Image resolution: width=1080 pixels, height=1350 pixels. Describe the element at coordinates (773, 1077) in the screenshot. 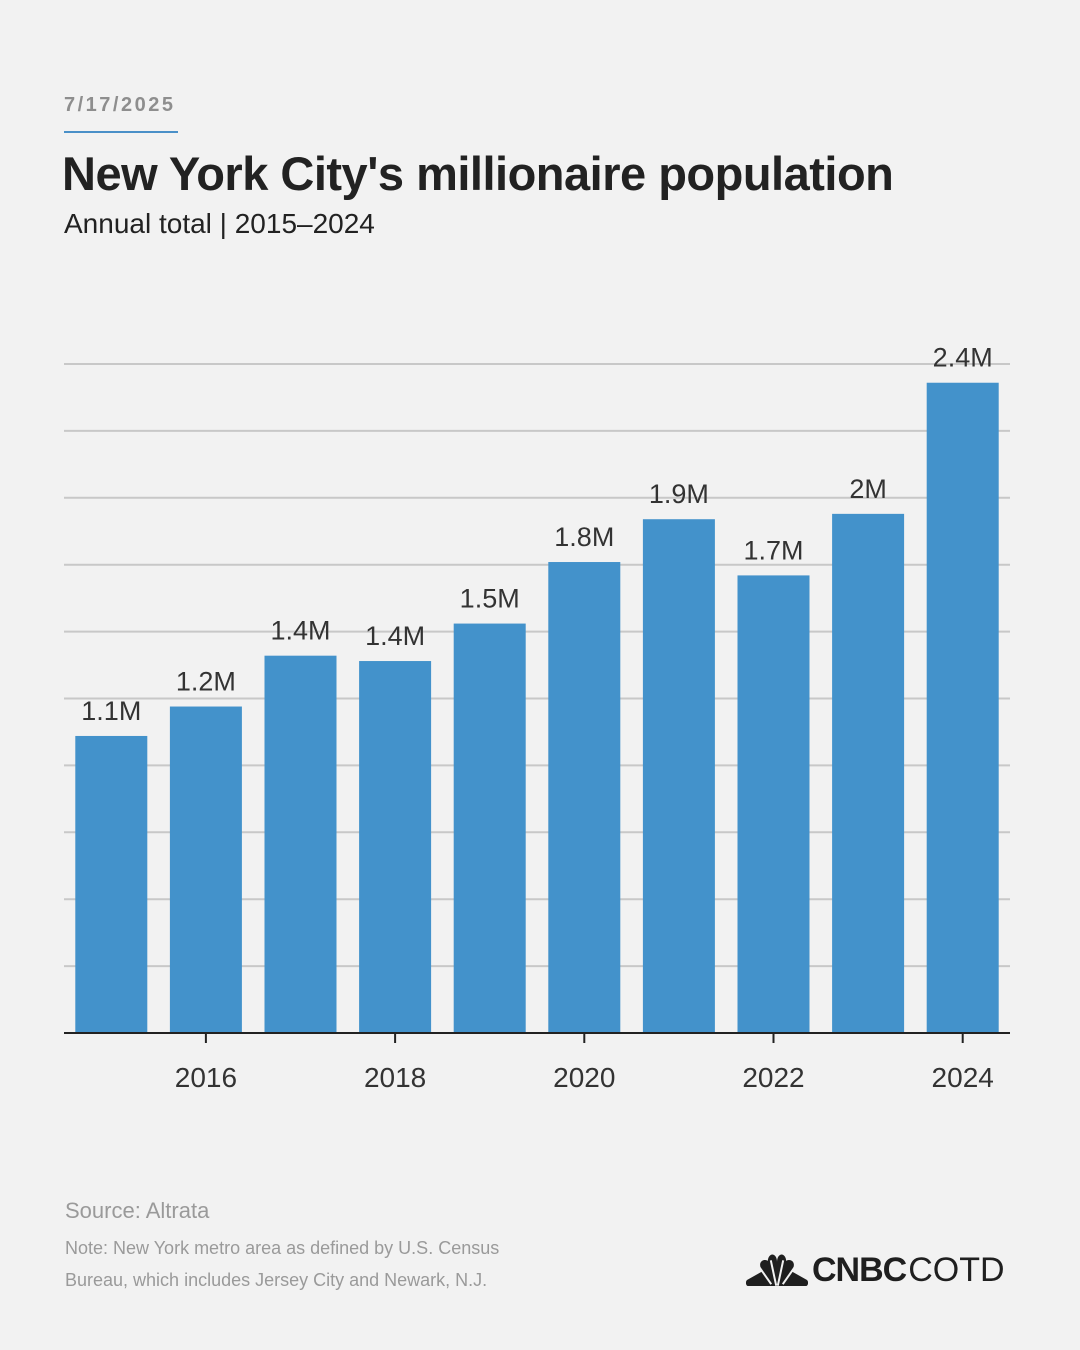

I see `x-tick-label-2022: 2022` at that location.